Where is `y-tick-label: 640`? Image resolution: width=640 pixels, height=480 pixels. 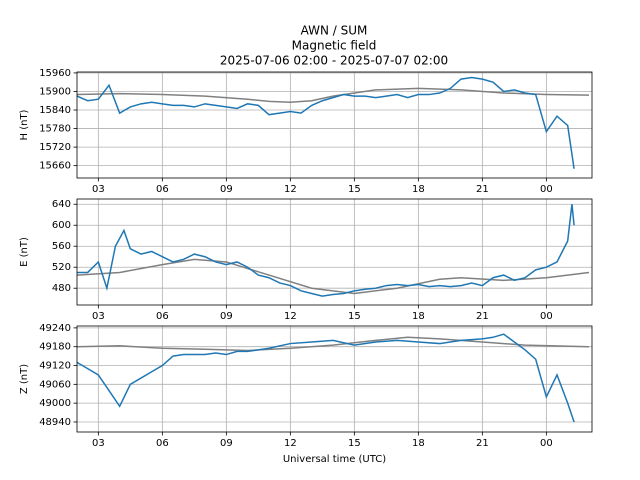
y-tick-label: 640 is located at coordinates (61, 204).